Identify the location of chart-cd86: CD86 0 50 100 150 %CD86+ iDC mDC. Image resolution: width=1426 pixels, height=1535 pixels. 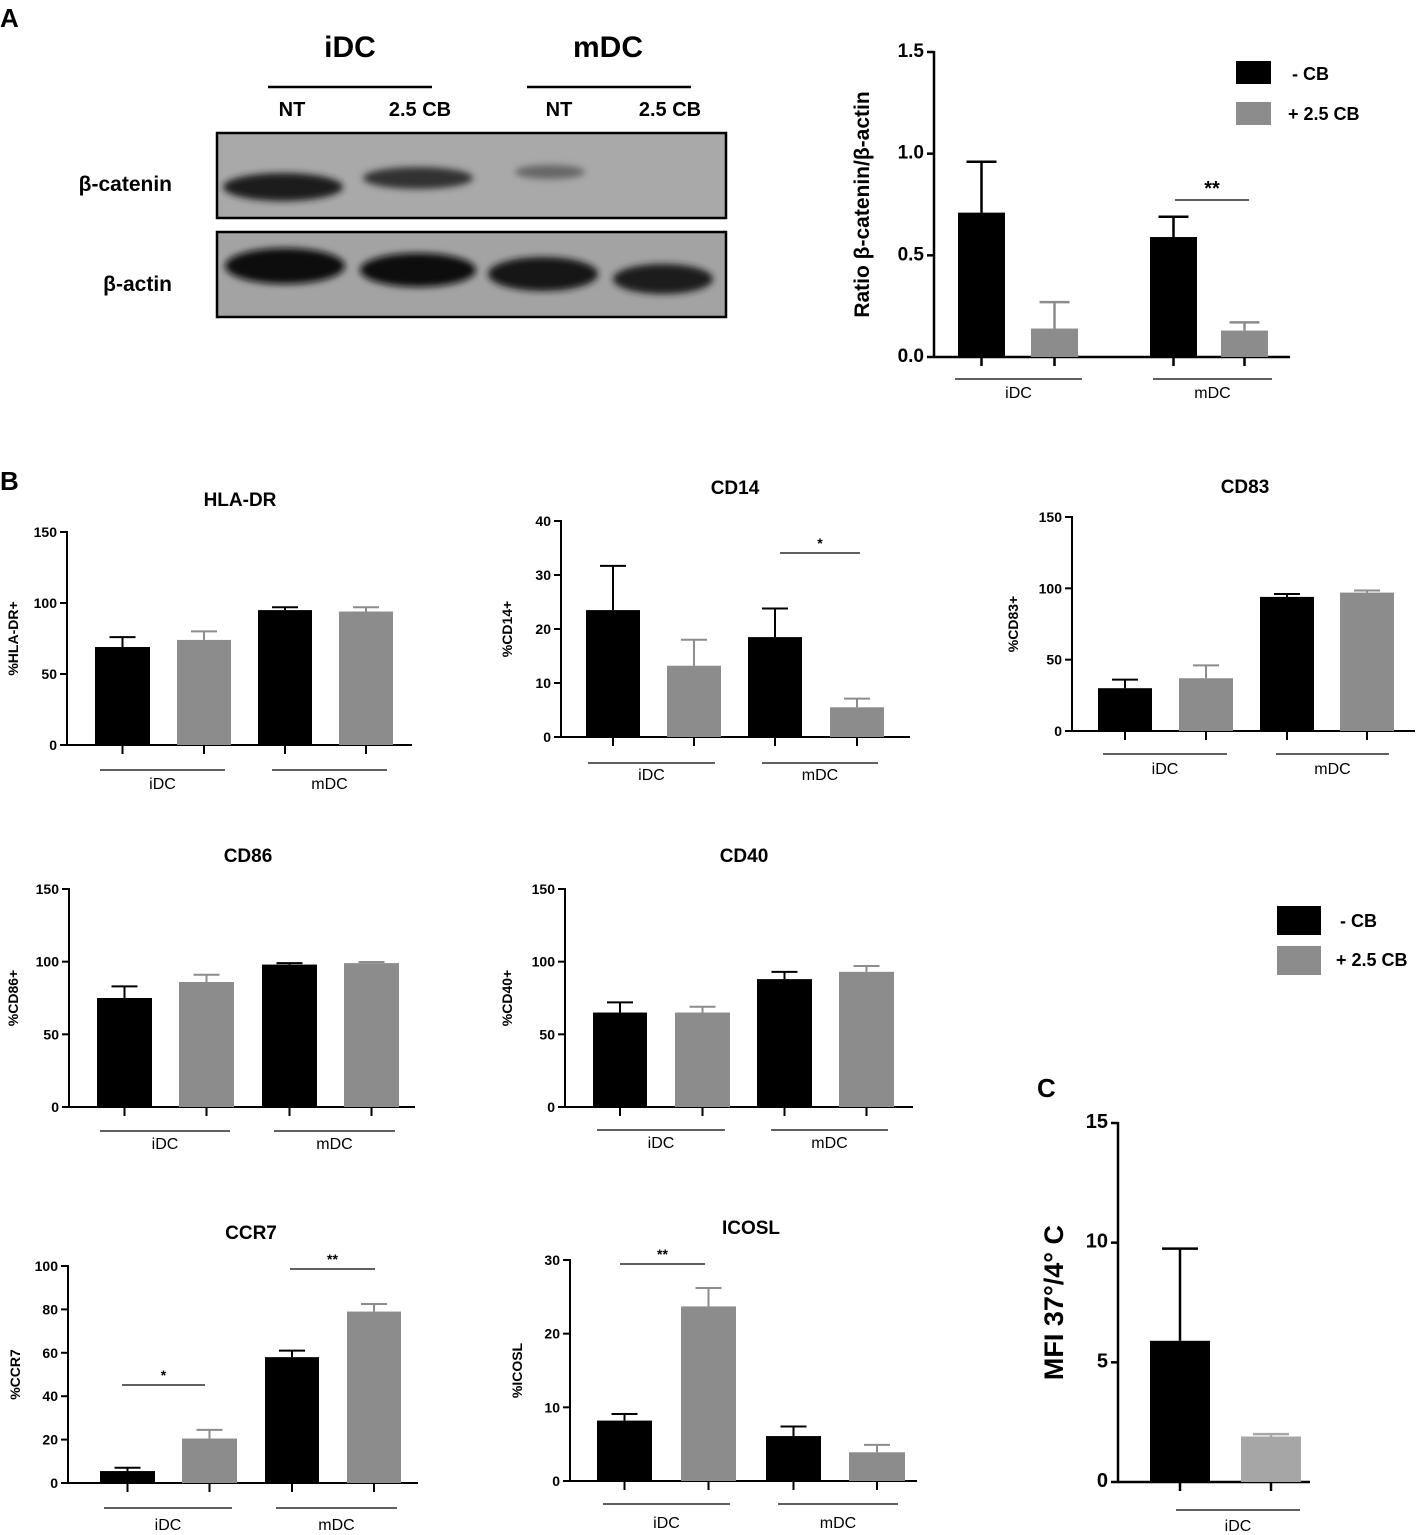
(210, 999).